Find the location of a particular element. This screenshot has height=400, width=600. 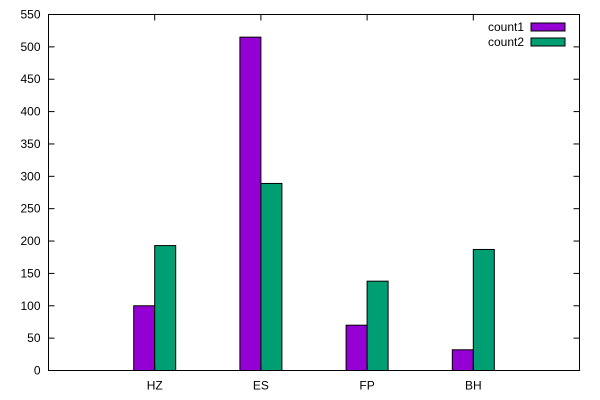

y-tick-label: 500 is located at coordinates (30, 47).